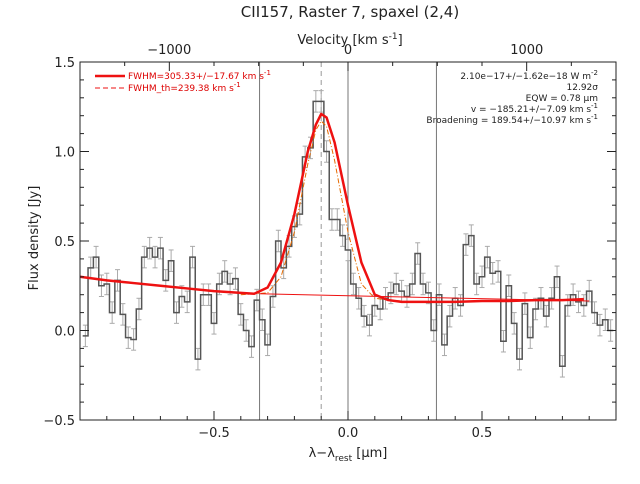 The width and height of the screenshot is (640, 484). I want to click on annotation-main: 2.10e−17+/−1.62e−18 W m, so click(525, 77).